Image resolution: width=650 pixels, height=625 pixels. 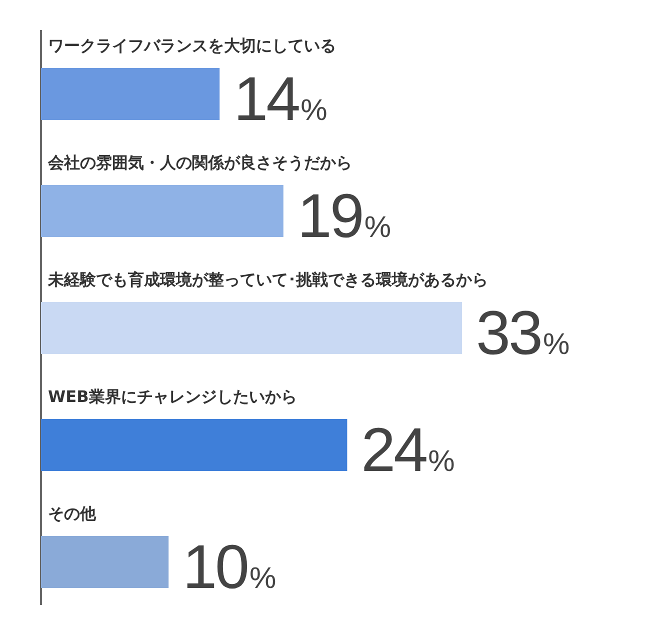 I want to click on y-tick-label: WEB業界にチャレンジしたいから, so click(x=172, y=396).